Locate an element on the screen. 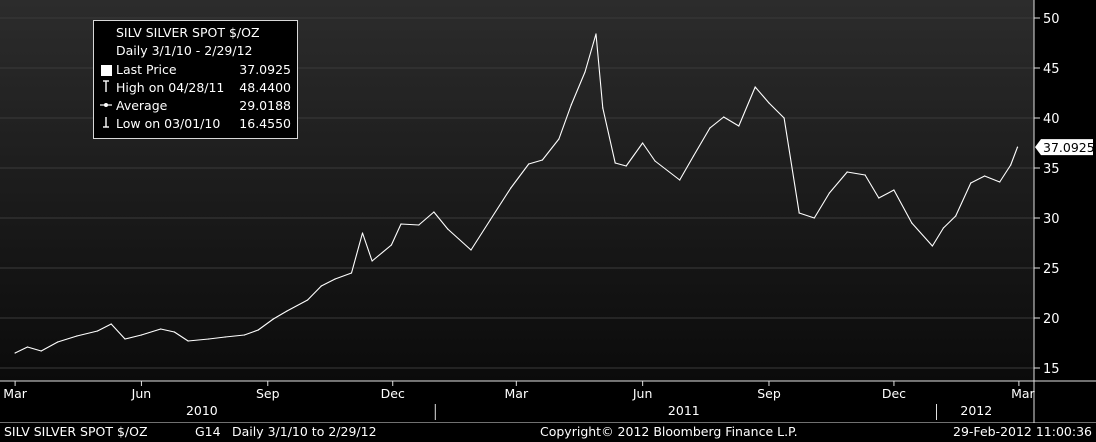  x-tick-label: Sep is located at coordinates (268, 393).